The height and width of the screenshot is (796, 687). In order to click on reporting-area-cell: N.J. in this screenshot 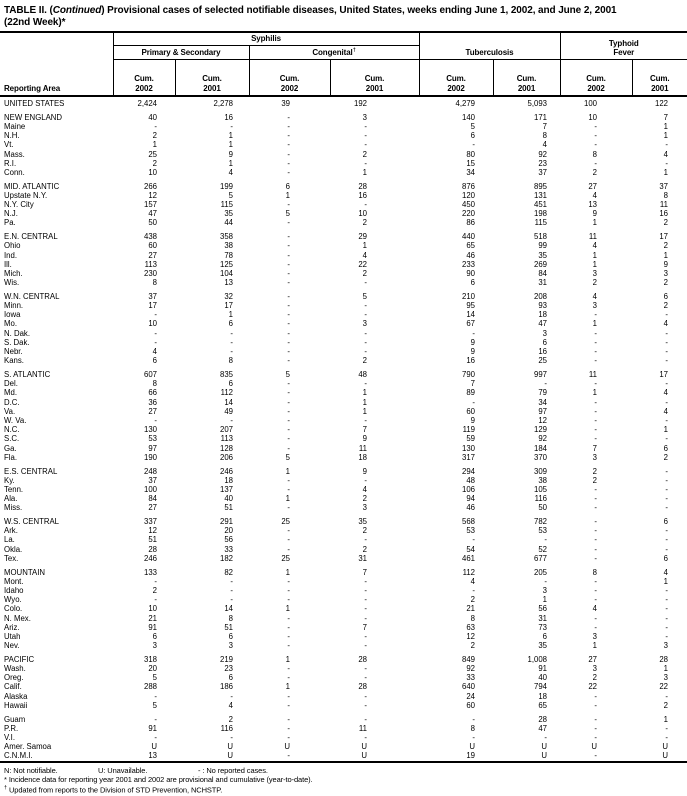, I will do `click(11, 214)`.